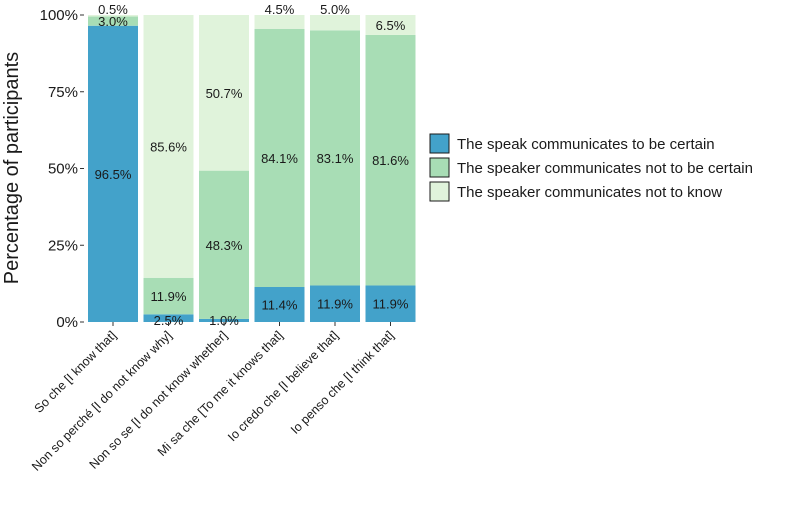 The image size is (800, 511). I want to click on y-axis-title-group: Percentage of participants, so click(12, 168).